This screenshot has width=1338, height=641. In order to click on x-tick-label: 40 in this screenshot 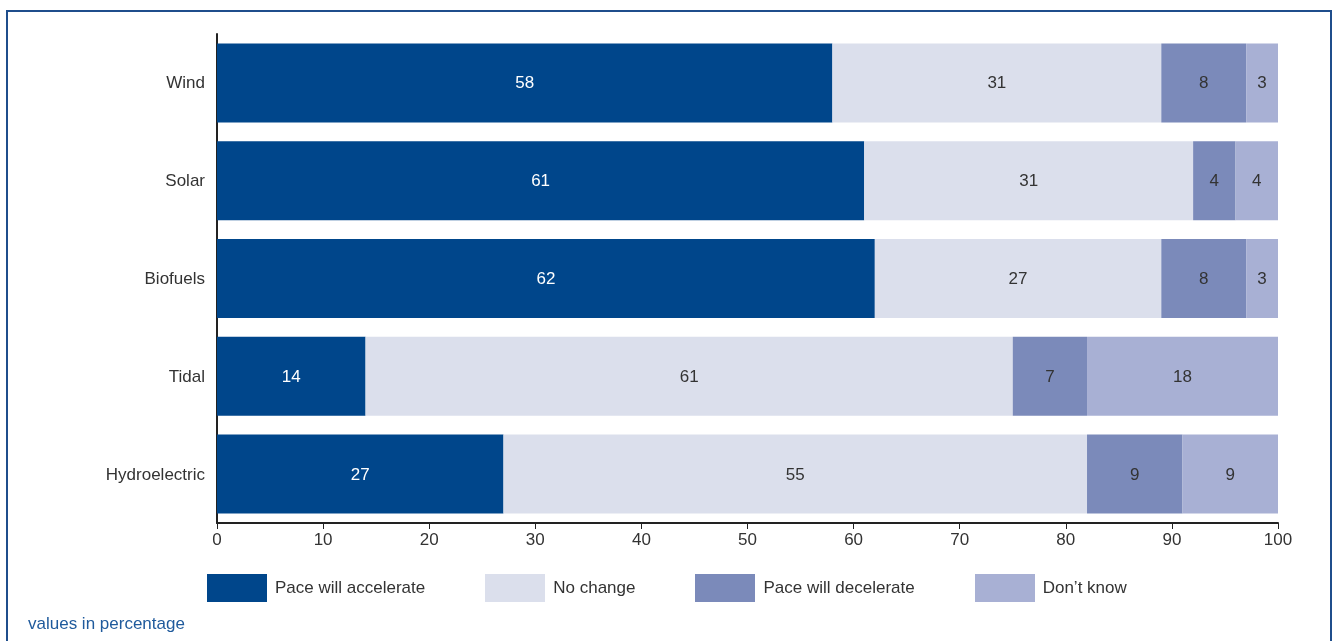, I will do `click(641, 539)`.